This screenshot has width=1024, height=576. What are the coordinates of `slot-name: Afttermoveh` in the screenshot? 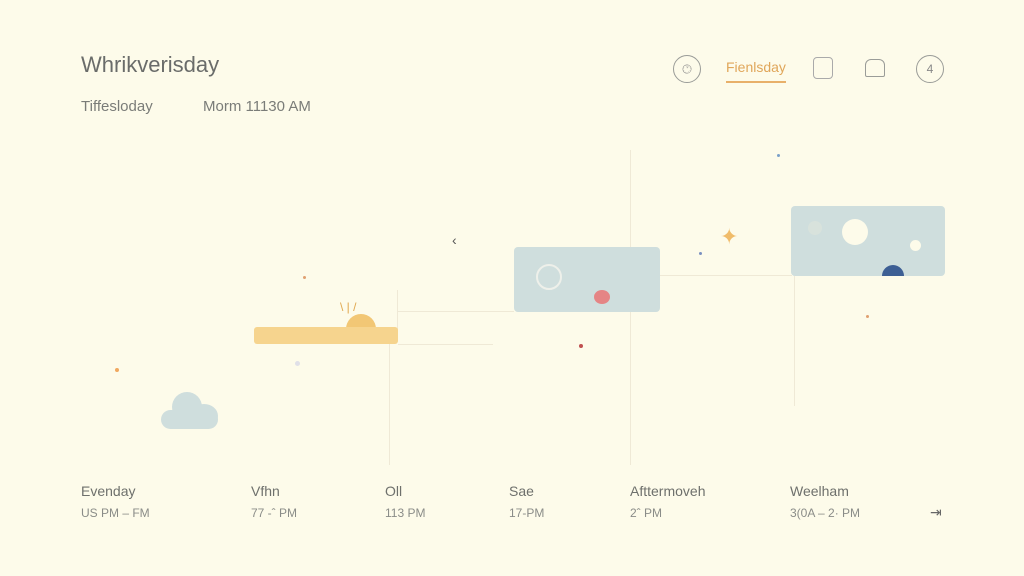 It's located at (668, 491).